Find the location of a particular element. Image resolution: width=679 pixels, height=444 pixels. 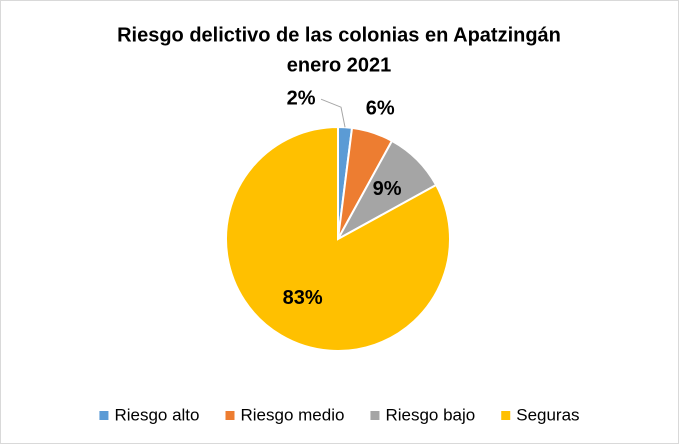

chart-subtitle: enero 2021 is located at coordinates (339, 65).